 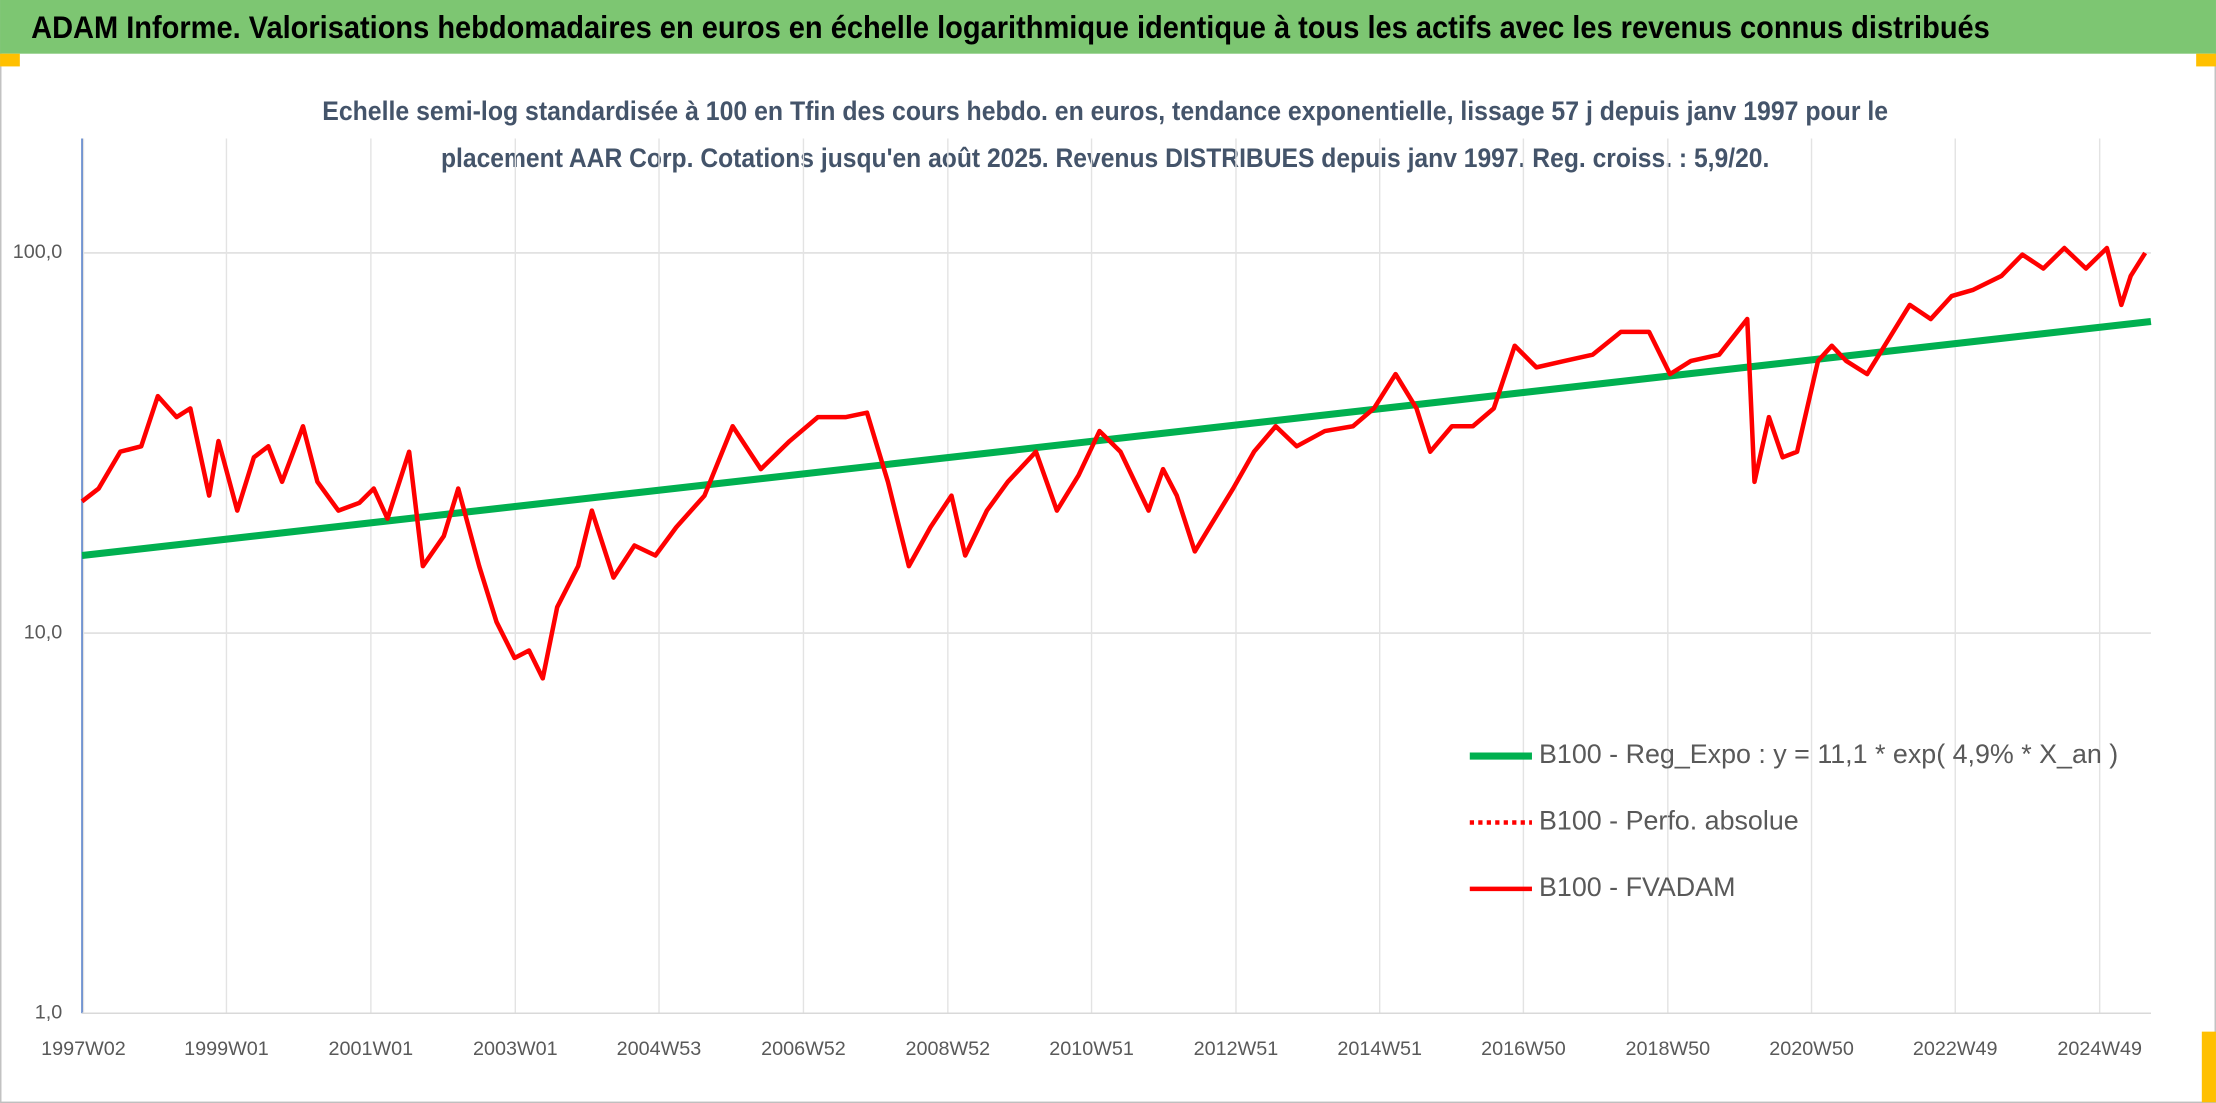 I want to click on x-tick-label: 2012W51, so click(x=1236, y=1049).